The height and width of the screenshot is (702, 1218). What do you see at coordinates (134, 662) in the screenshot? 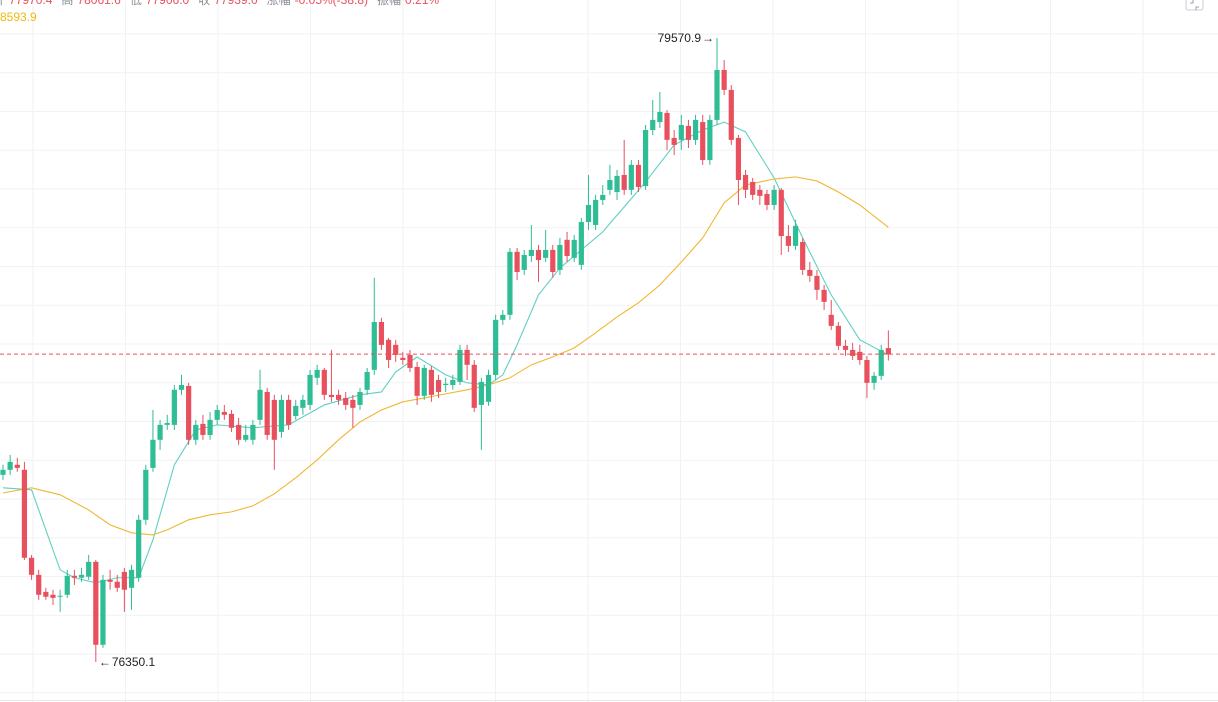
I see `annotation-label: 76350.1` at bounding box center [134, 662].